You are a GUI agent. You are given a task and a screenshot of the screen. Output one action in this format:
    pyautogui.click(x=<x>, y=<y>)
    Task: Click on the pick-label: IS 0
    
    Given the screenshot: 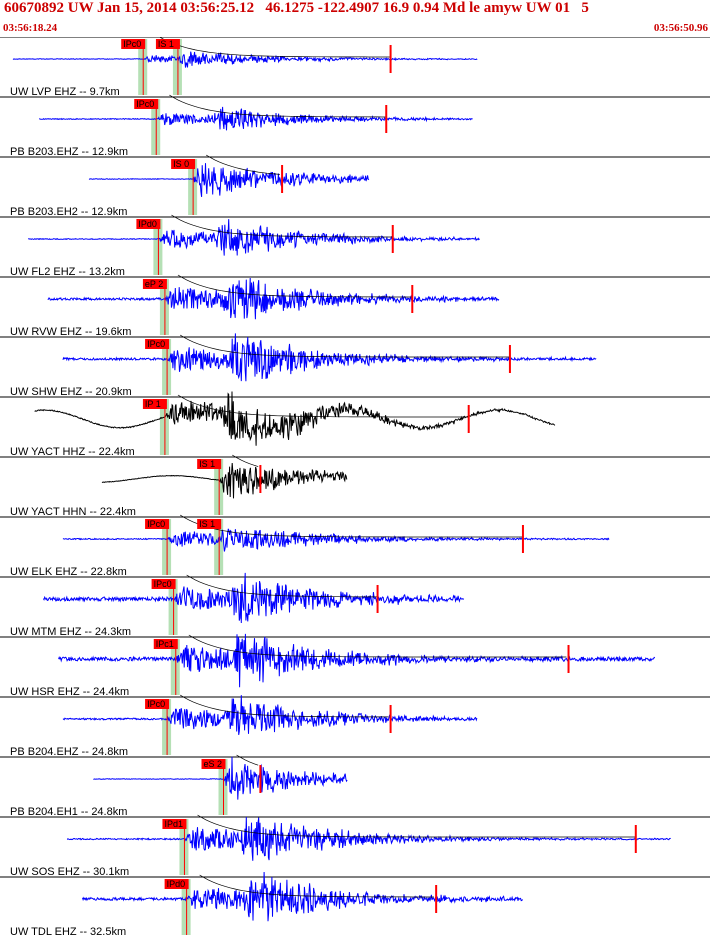 What is the action you would take?
    pyautogui.click(x=181, y=164)
    